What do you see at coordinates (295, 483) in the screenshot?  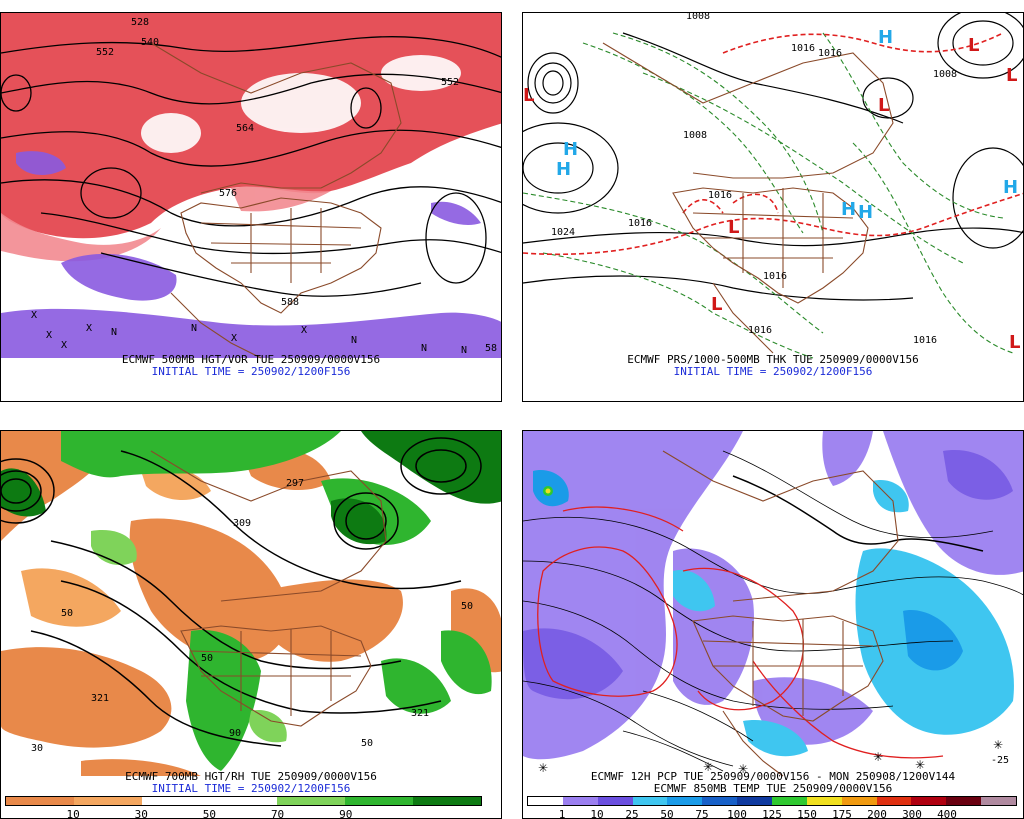 I see `contour-label: 297` at bounding box center [295, 483].